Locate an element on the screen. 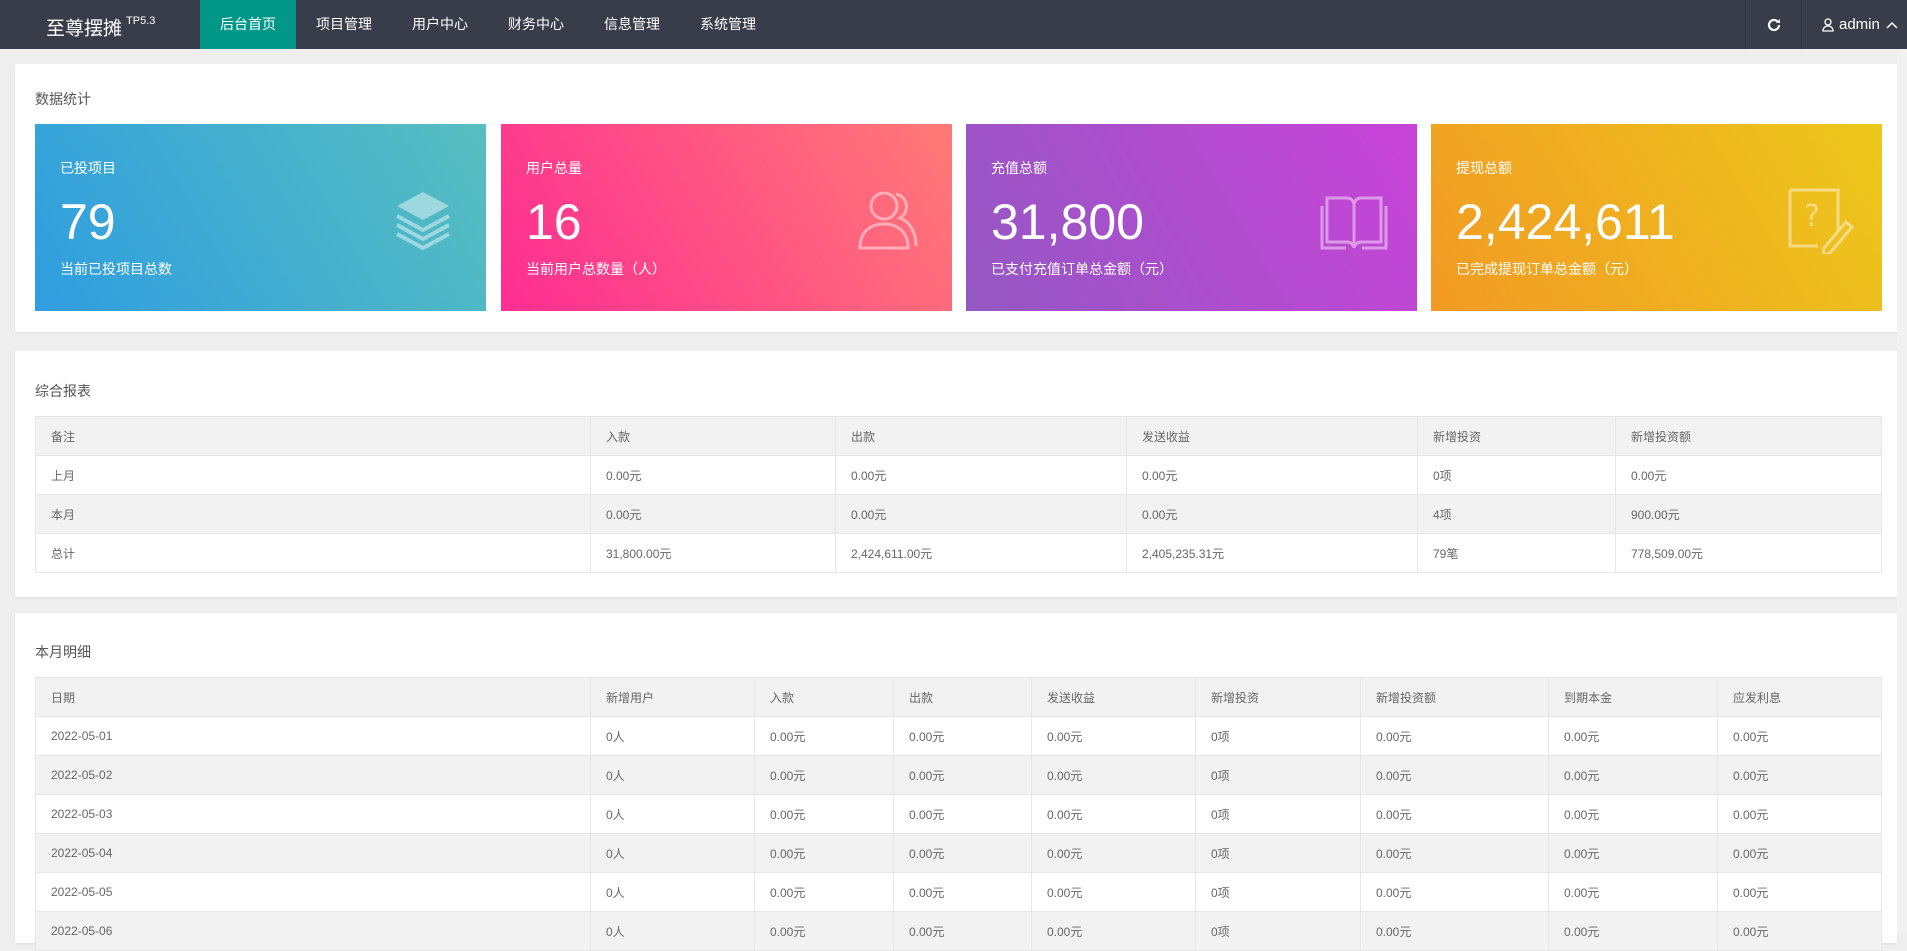  tab-4: 信息管理 is located at coordinates (632, 24).